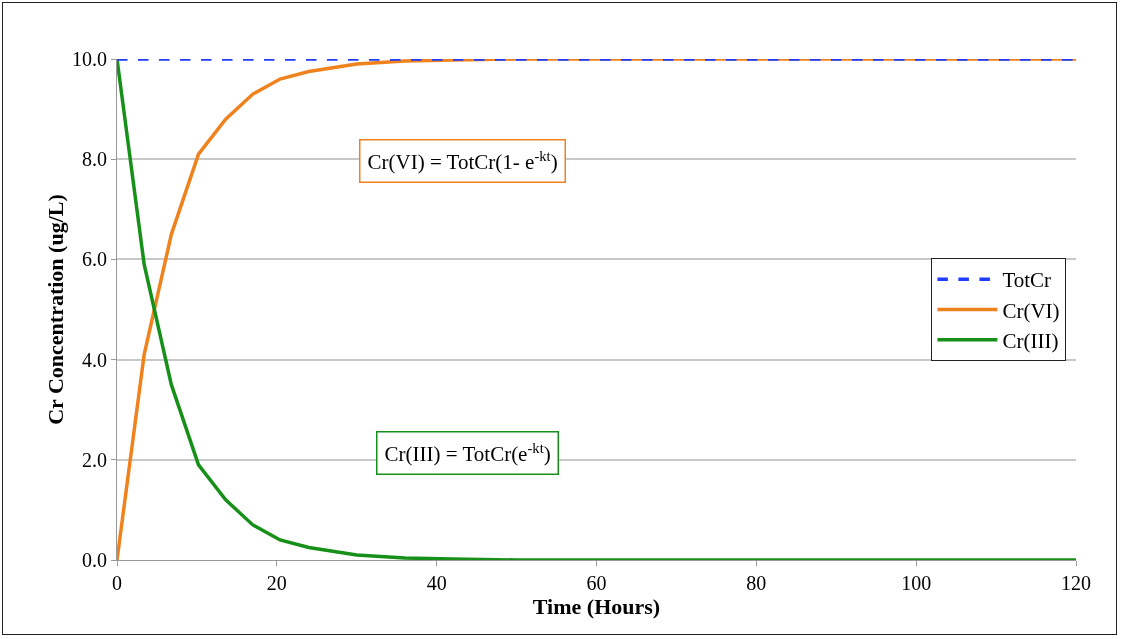 Image resolution: width=1121 pixels, height=639 pixels. I want to click on x-tick-label: 0, so click(117, 583).